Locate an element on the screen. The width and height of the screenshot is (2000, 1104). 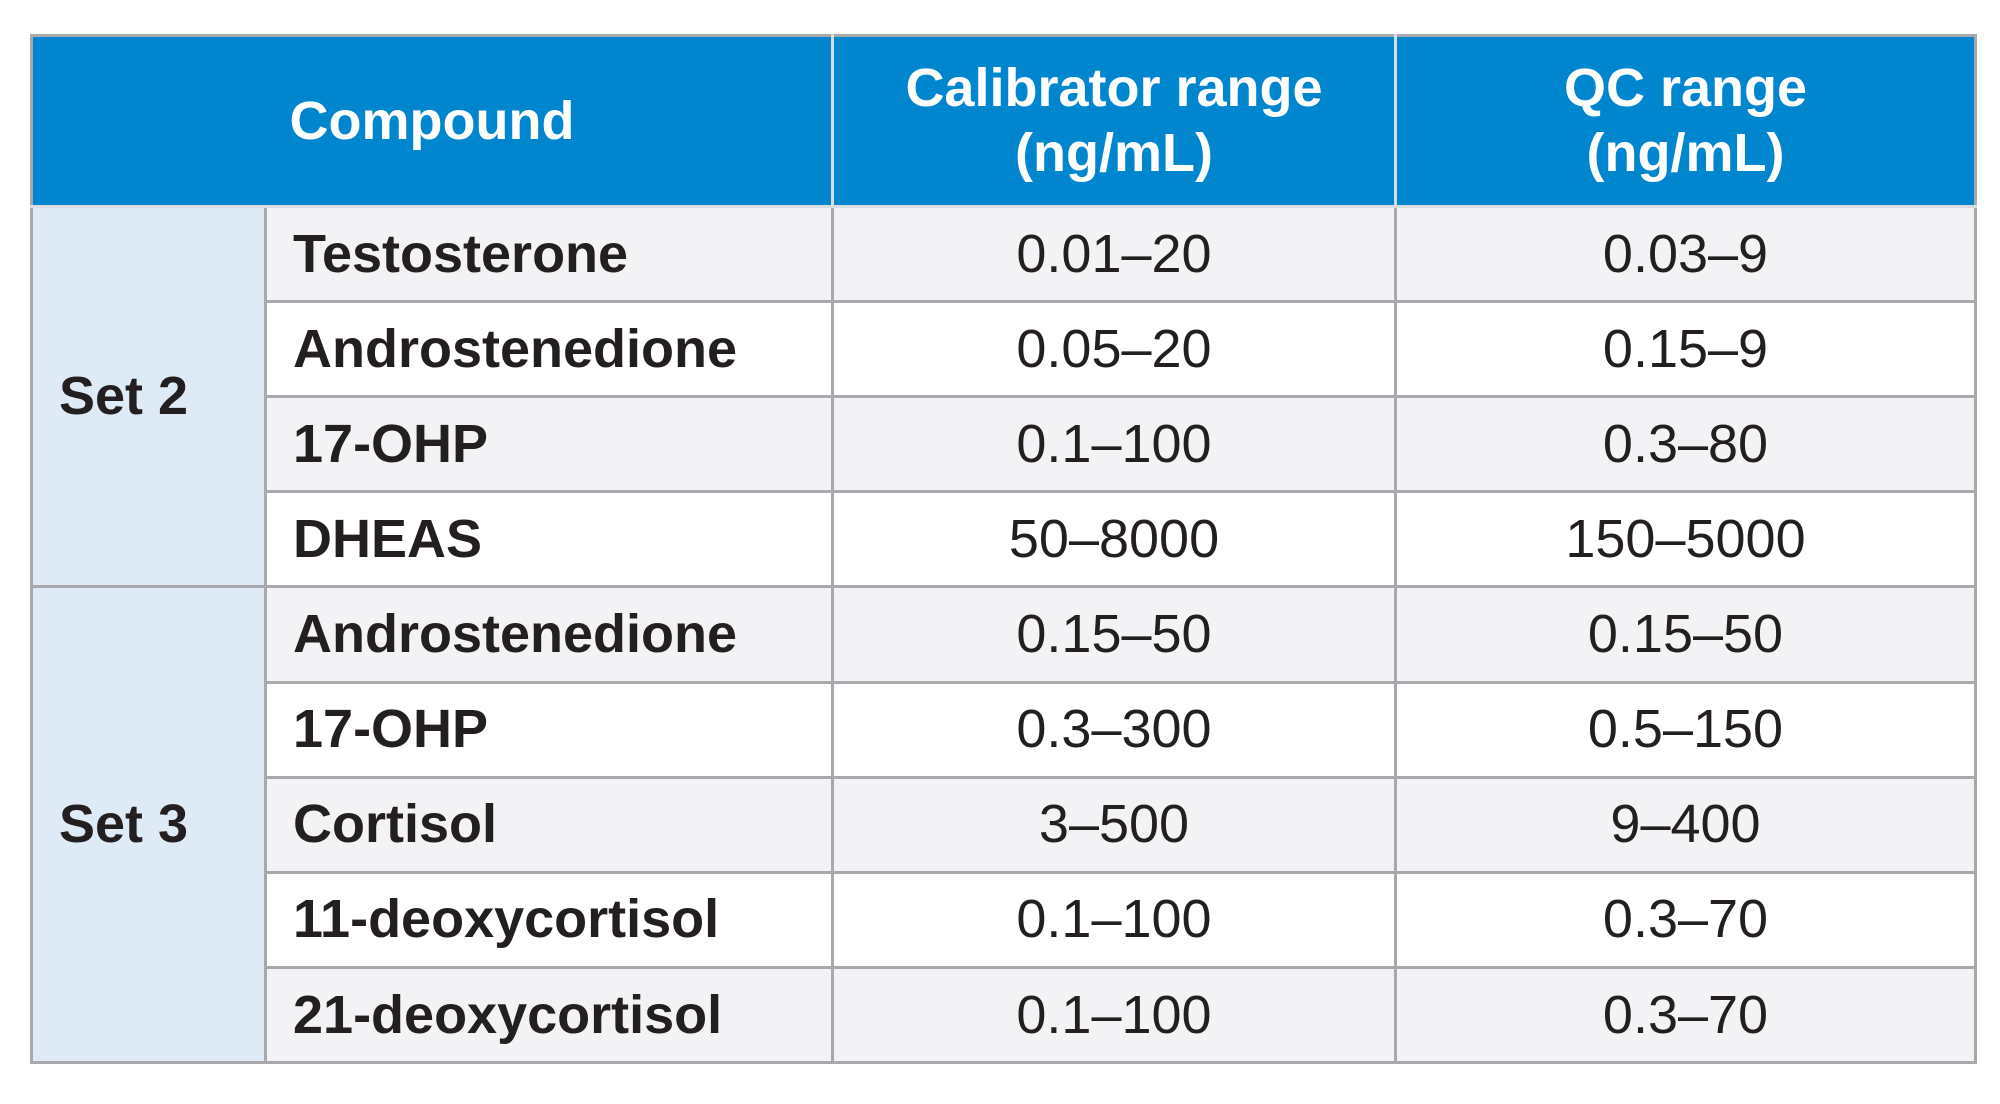
compound-name: Testosterone is located at coordinates (549, 254).